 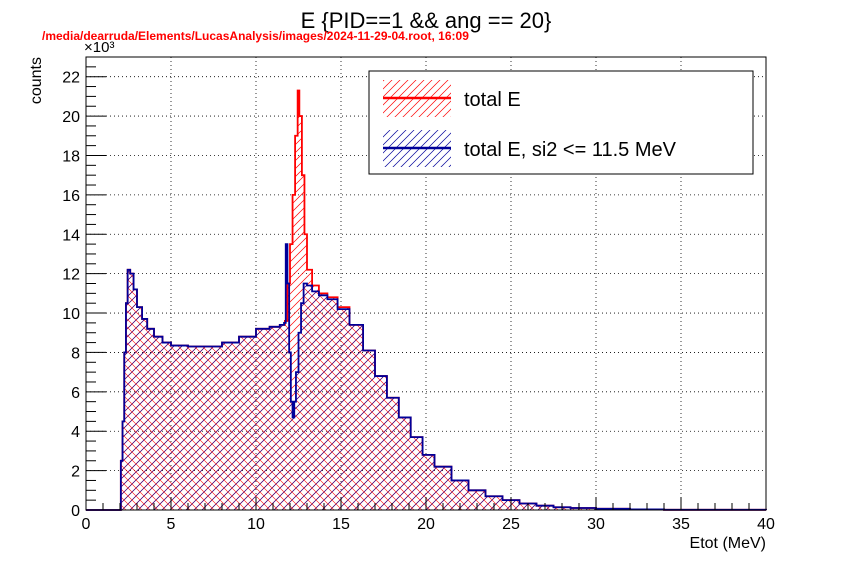 I want to click on y-tick-label: 12, so click(x=71, y=275).